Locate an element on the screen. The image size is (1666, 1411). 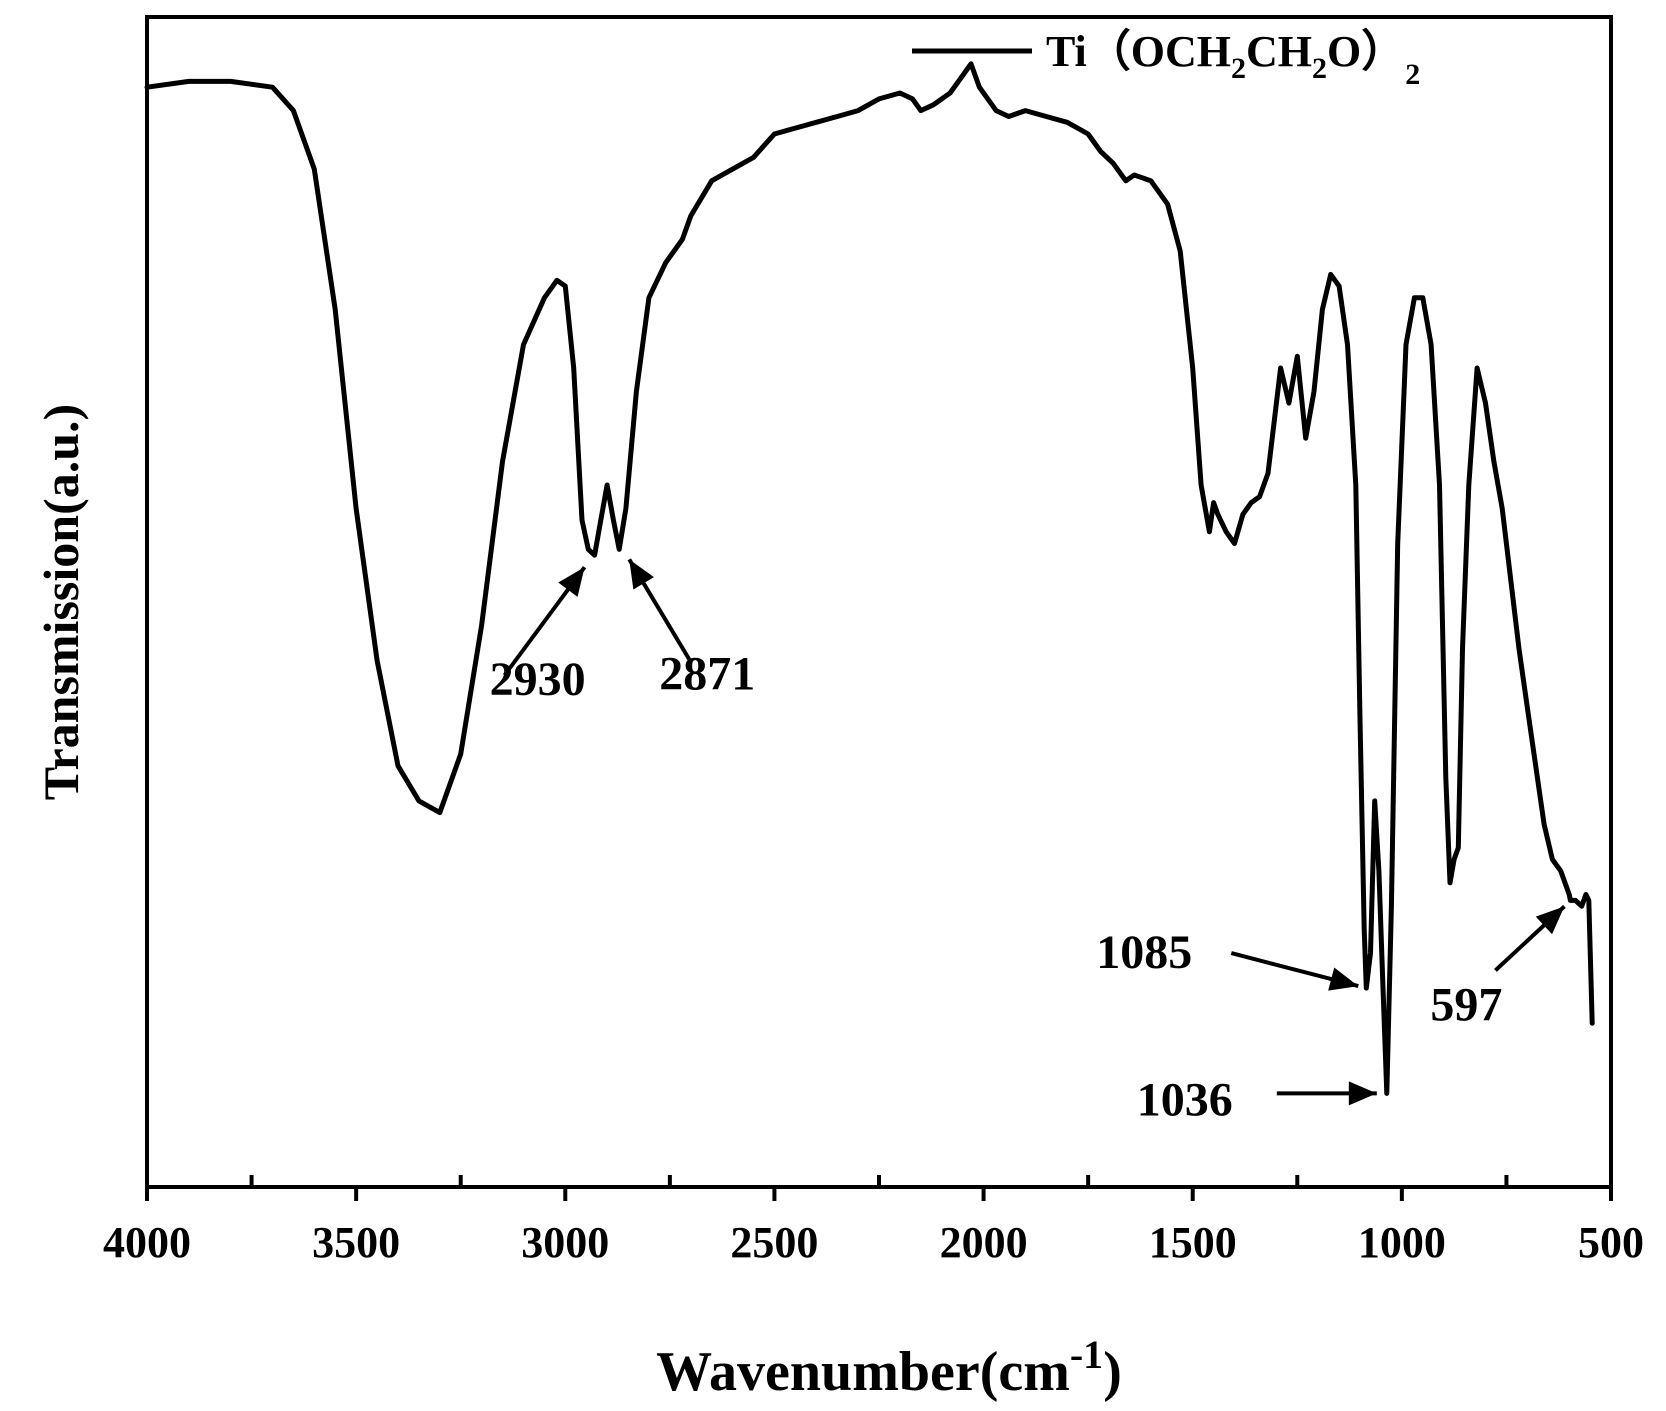
annotation-label-2871: 2871 is located at coordinates (707, 673).